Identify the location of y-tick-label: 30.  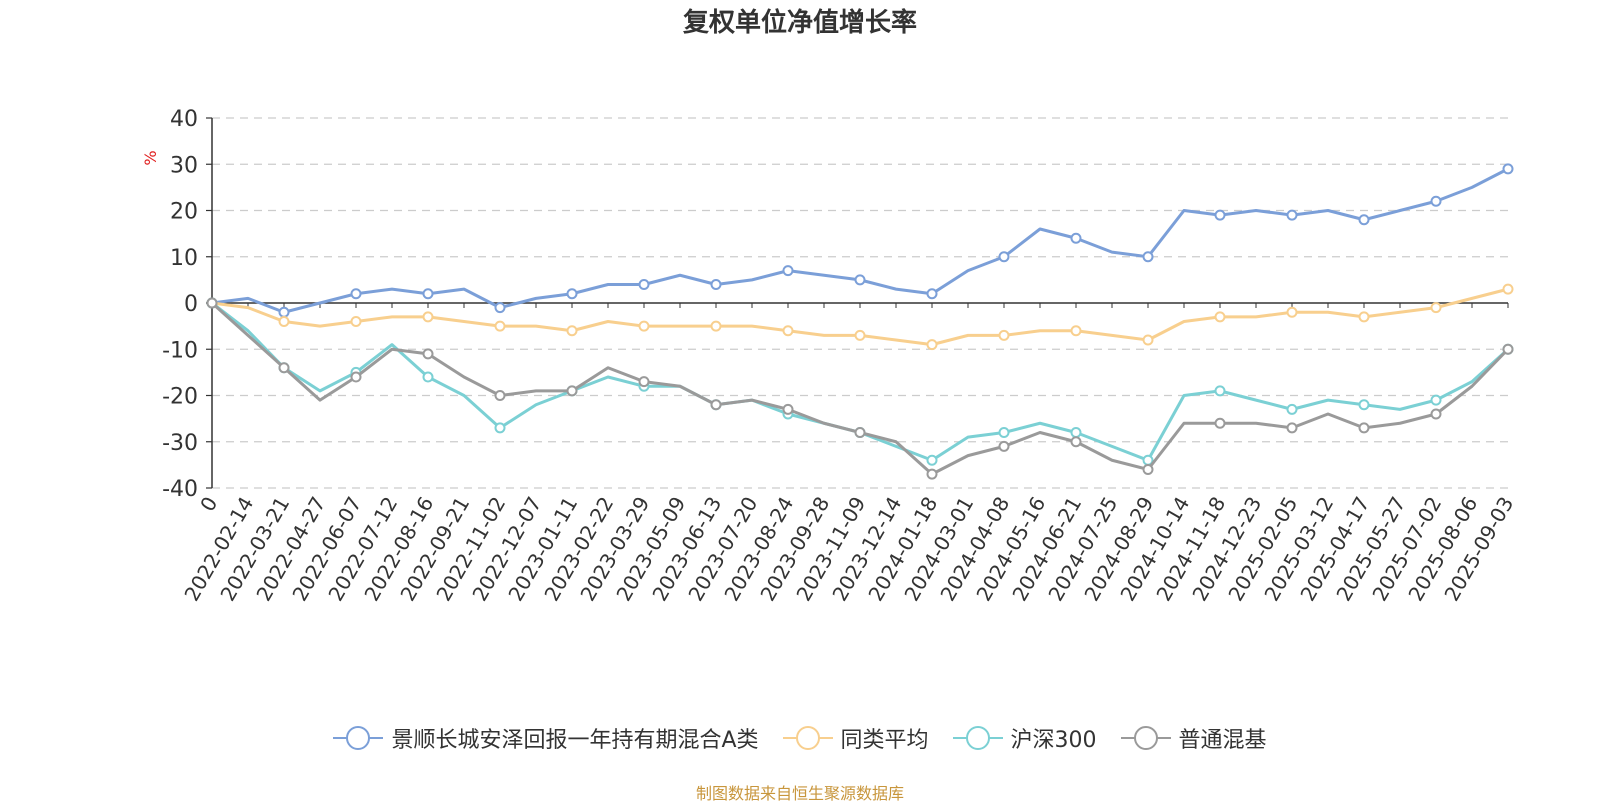
(184, 165).